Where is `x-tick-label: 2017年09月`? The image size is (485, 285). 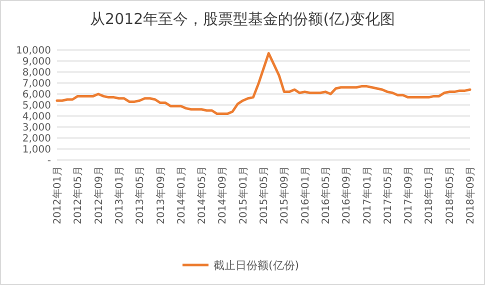
x-tick-label: 2017年09月 is located at coordinates (408, 195).